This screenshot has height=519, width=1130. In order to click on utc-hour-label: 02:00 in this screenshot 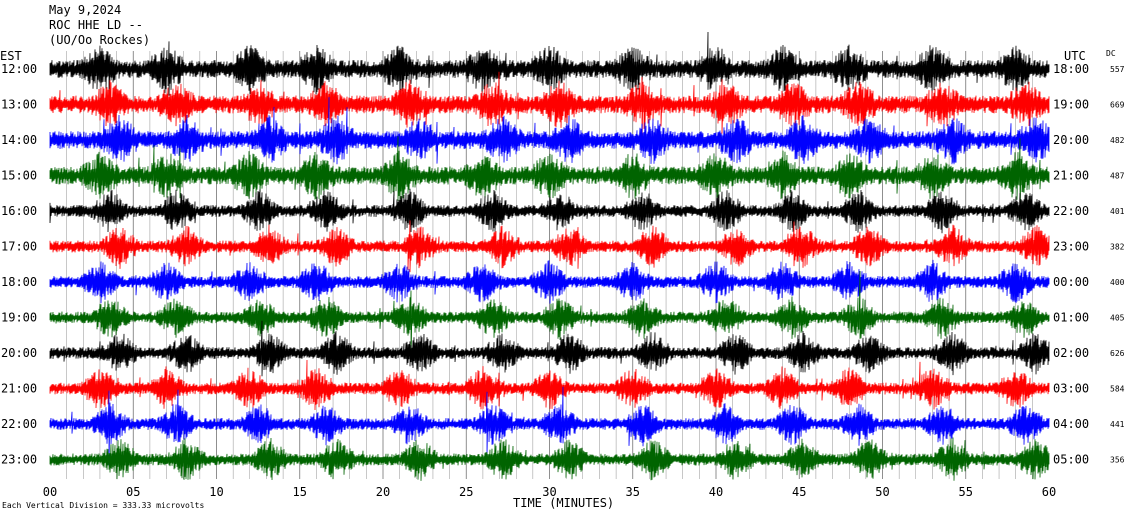, I will do `click(1071, 353)`.